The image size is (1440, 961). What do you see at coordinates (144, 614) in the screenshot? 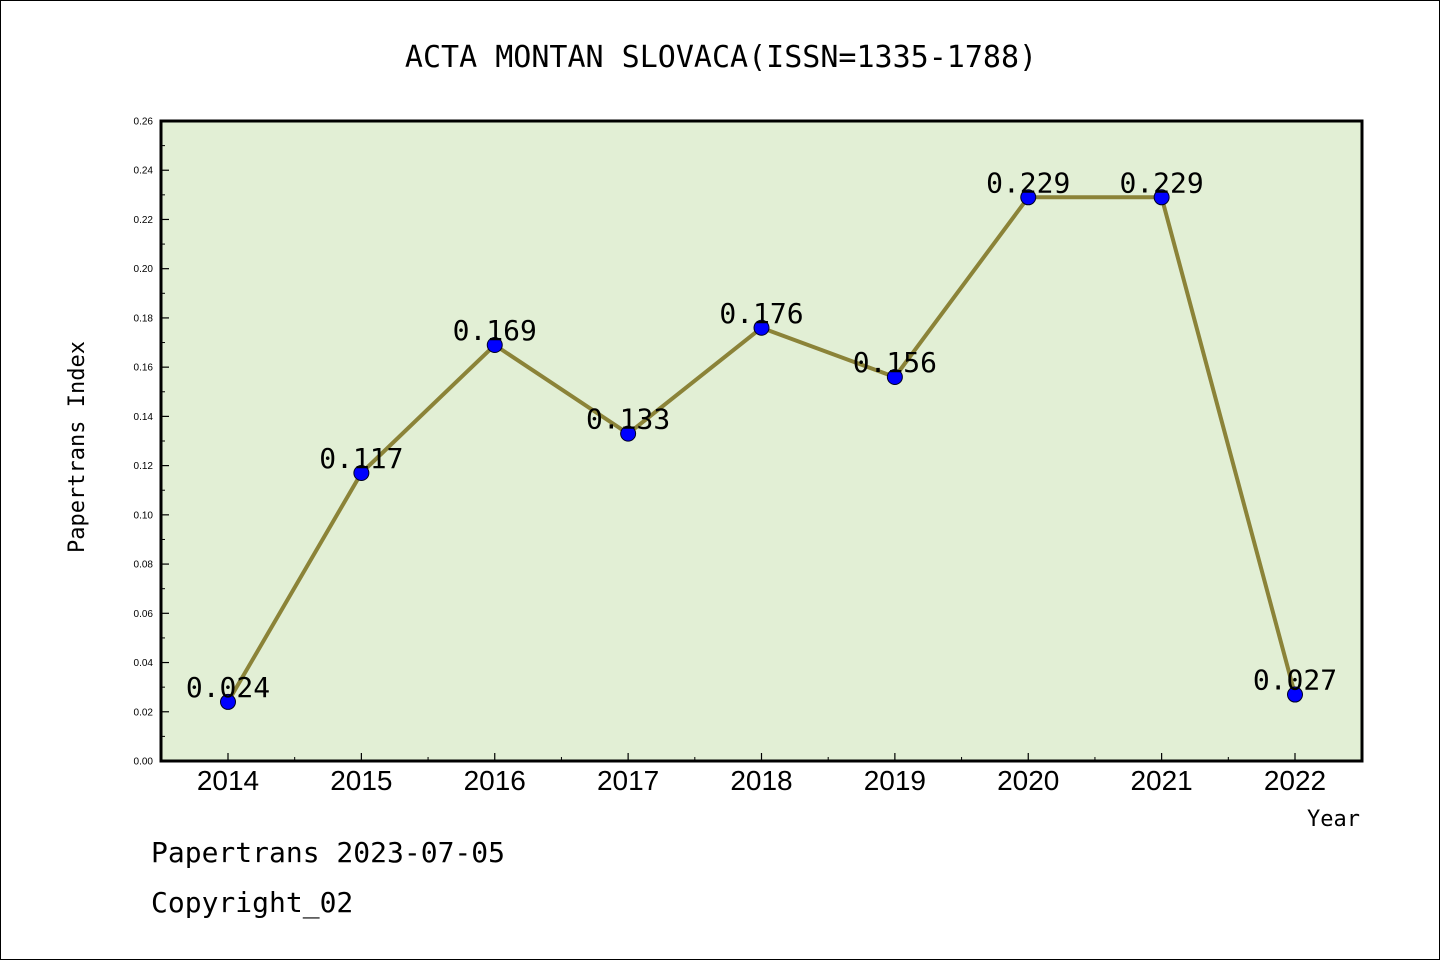
I see `y-tick-label: 0.06` at bounding box center [144, 614].